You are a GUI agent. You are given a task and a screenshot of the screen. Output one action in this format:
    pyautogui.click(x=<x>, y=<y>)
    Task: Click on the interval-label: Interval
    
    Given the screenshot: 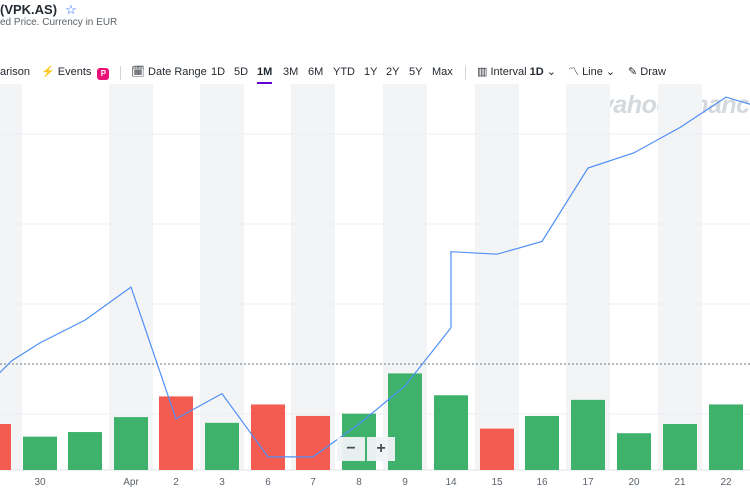 What is the action you would take?
    pyautogui.click(x=508, y=72)
    